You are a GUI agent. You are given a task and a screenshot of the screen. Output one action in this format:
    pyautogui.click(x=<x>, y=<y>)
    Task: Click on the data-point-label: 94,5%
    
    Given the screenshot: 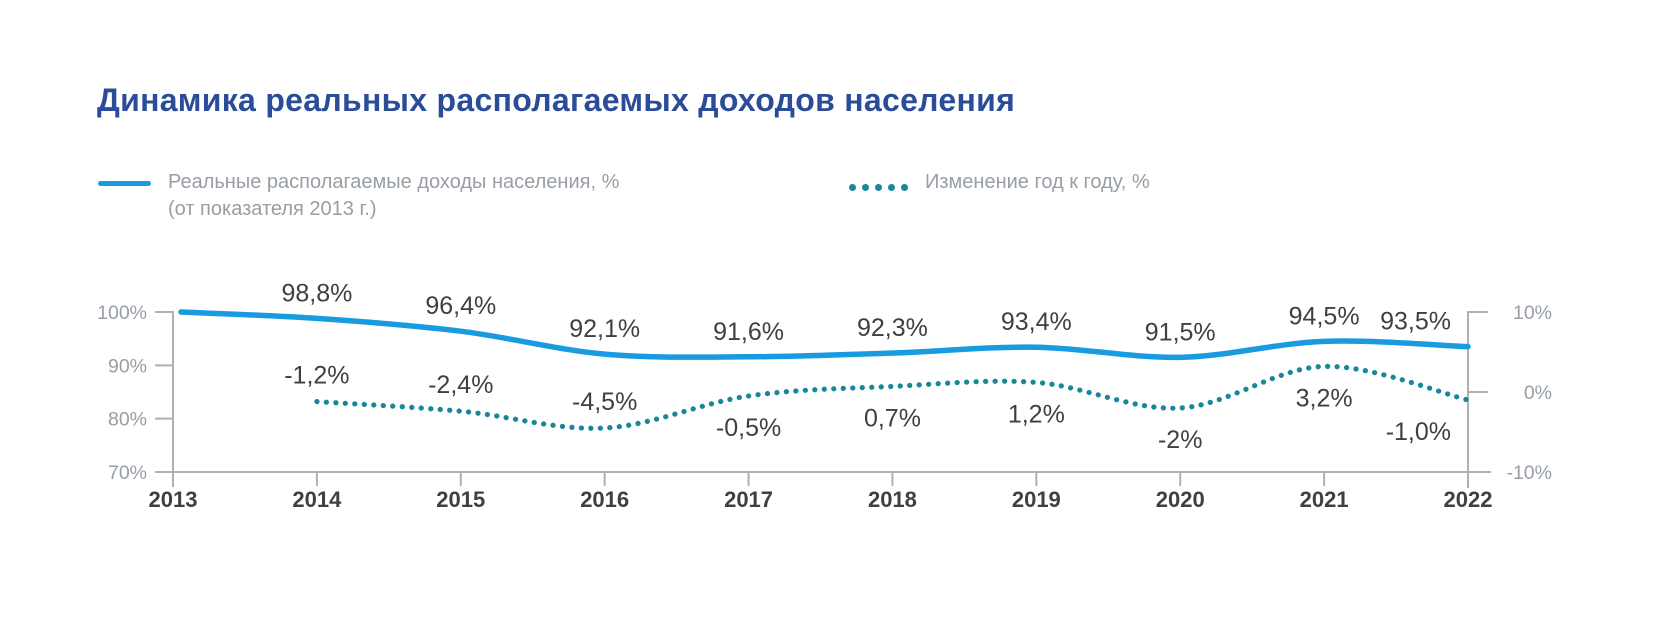 What is the action you would take?
    pyautogui.click(x=1324, y=316)
    